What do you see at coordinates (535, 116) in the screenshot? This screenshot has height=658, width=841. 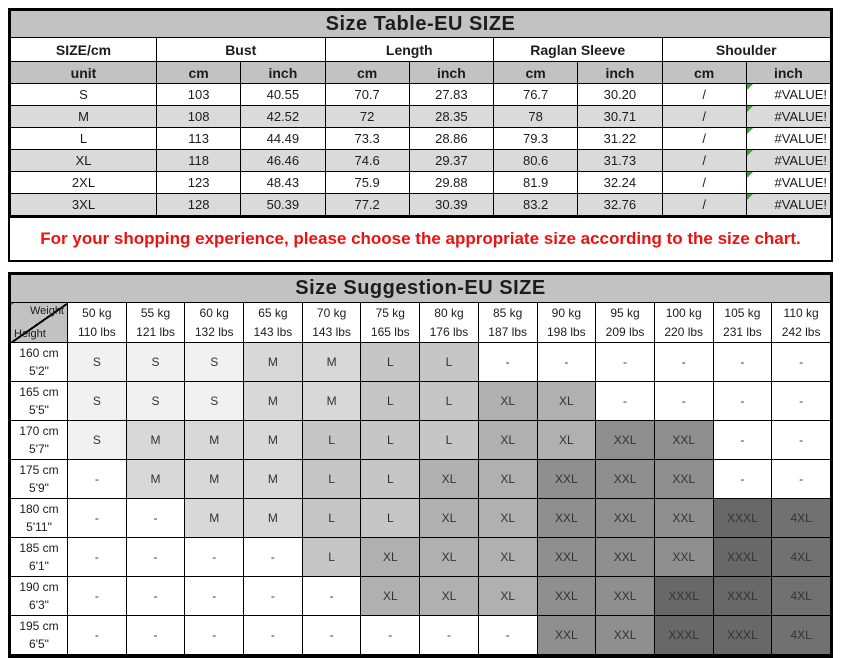 I see `measurement-cell: 78` at bounding box center [535, 116].